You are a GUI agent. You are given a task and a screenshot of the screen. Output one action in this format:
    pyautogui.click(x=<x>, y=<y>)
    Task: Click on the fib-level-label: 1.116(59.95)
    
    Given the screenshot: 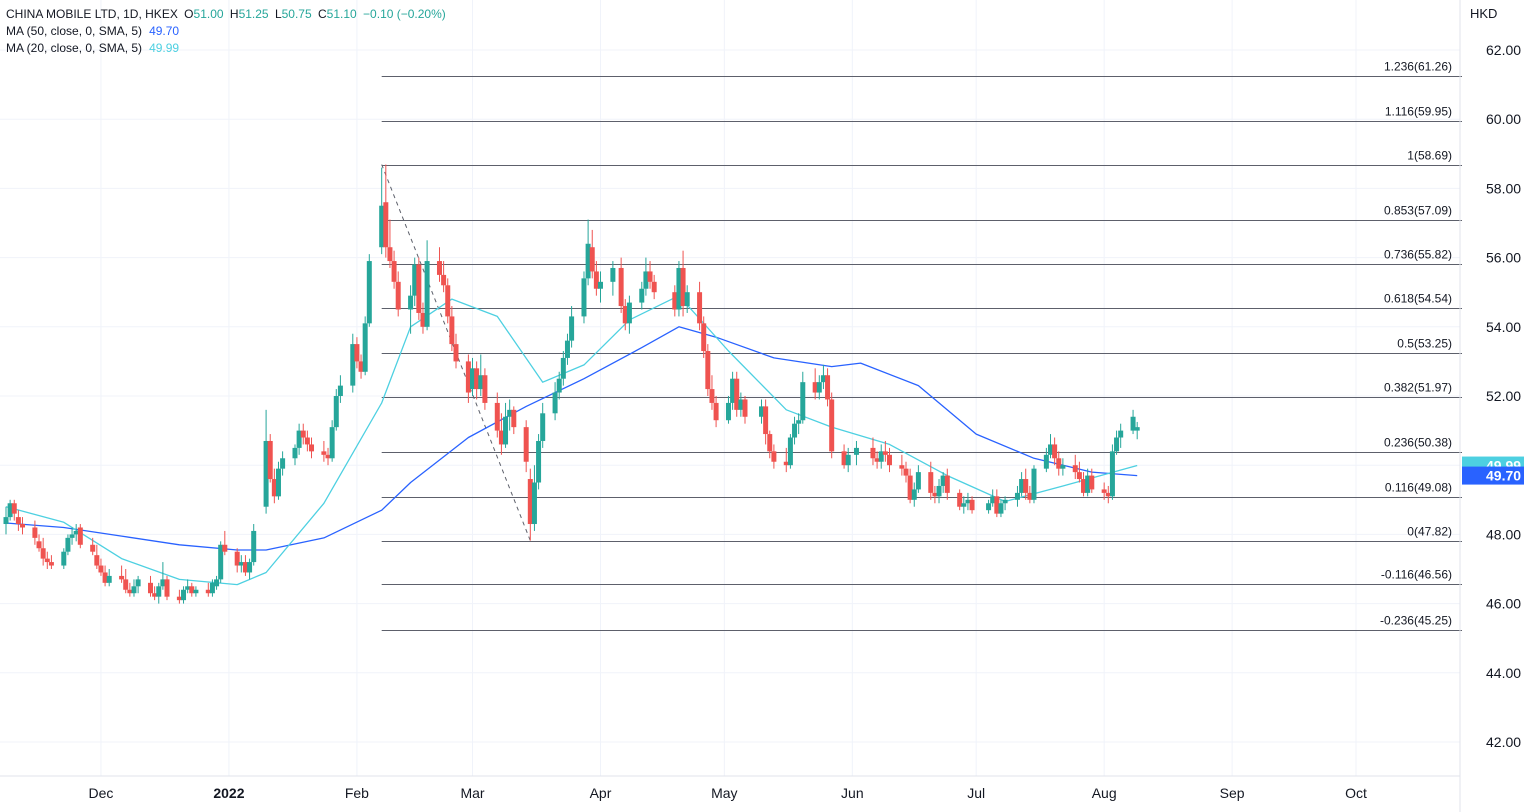 What is the action you would take?
    pyautogui.click(x=1418, y=112)
    